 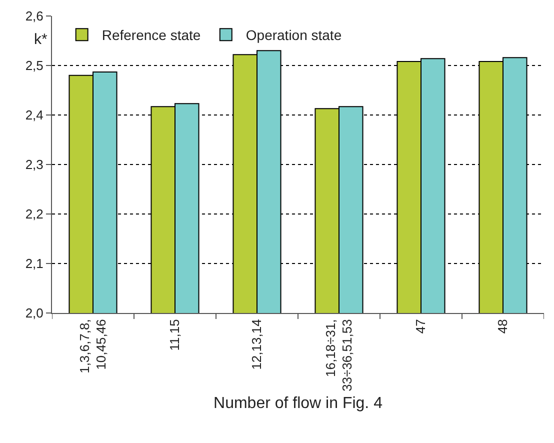 What do you see at coordinates (151, 35) in the screenshot?
I see `legend-label: Reference state` at bounding box center [151, 35].